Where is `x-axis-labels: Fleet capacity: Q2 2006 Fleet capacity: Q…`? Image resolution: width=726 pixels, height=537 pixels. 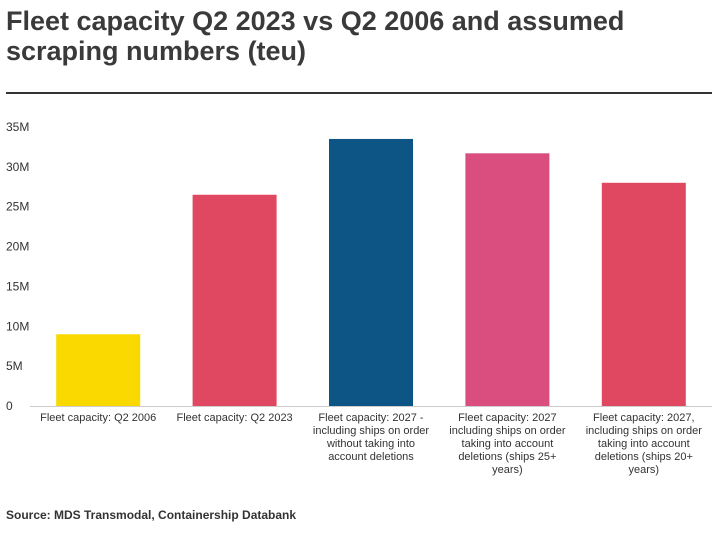
x-axis-labels: Fleet capacity: Q2 2006 Fleet capacity: Q… is located at coordinates (371, 444).